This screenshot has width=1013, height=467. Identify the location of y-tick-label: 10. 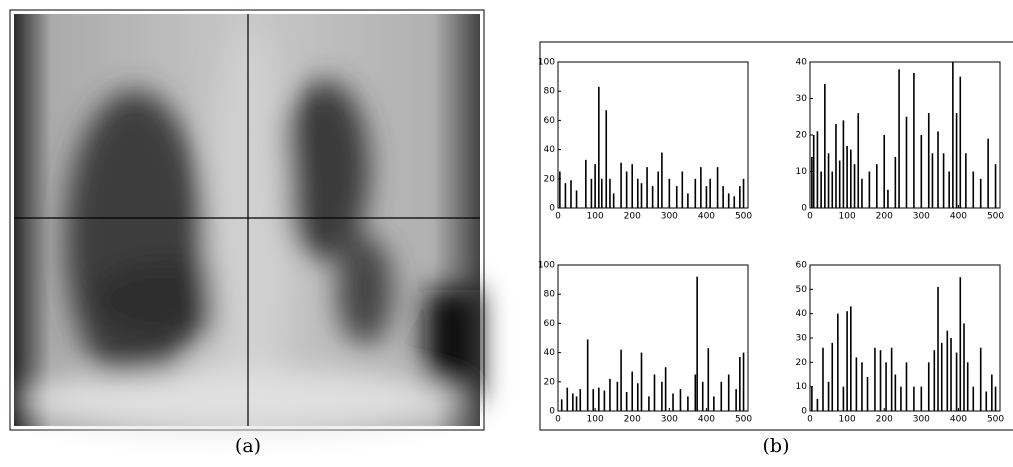
(802, 172).